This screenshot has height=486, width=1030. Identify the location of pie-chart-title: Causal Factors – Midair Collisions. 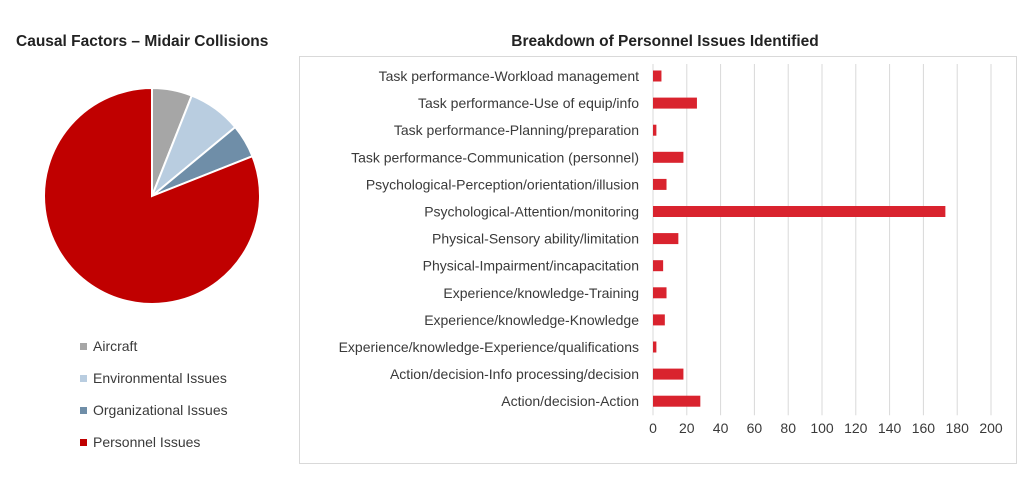
(142, 41).